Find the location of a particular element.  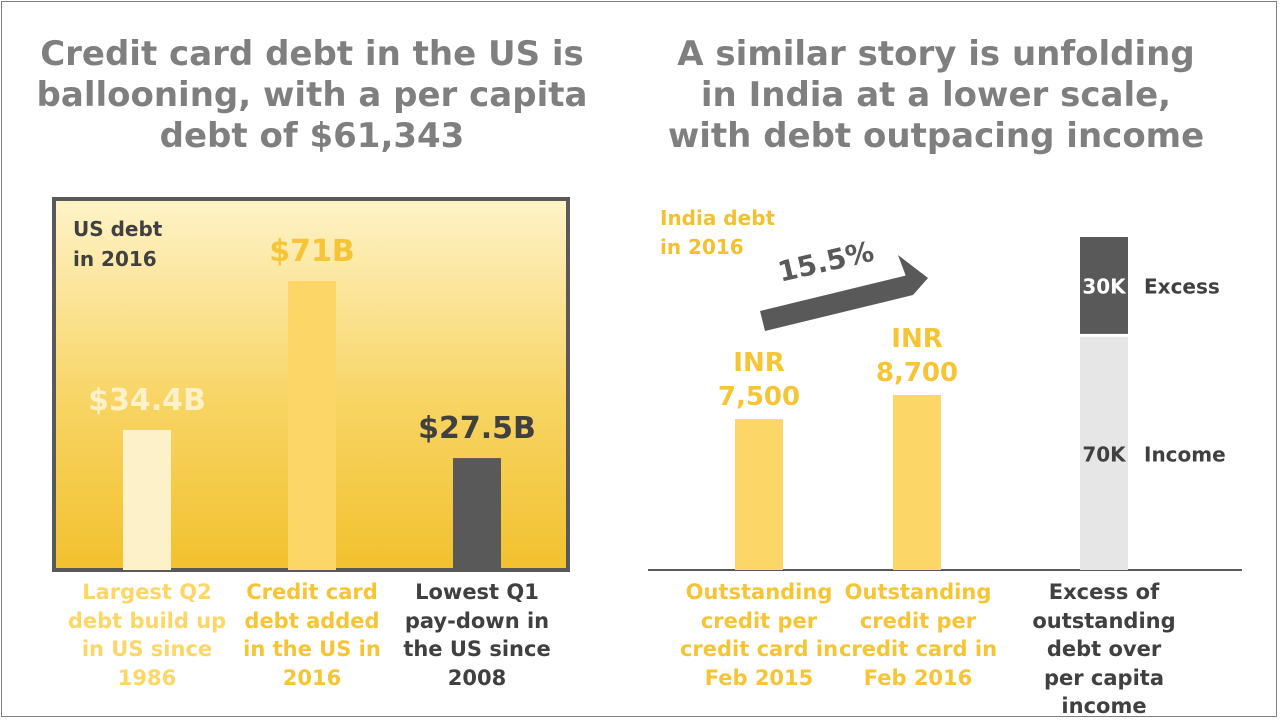

growth-label: 15.5% is located at coordinates (826, 262).